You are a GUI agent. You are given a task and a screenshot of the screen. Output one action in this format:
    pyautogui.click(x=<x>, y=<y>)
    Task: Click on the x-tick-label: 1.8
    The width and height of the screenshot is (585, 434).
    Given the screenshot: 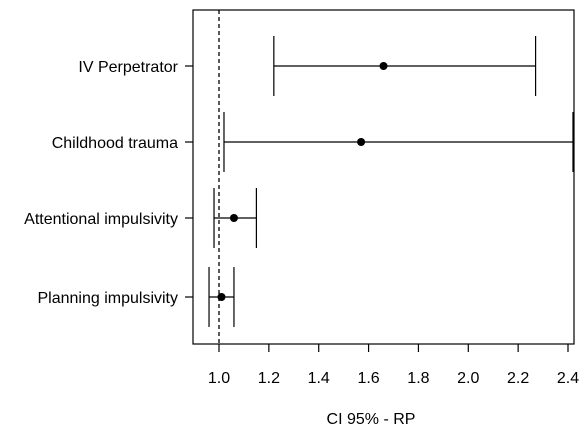 What is the action you would take?
    pyautogui.click(x=418, y=378)
    